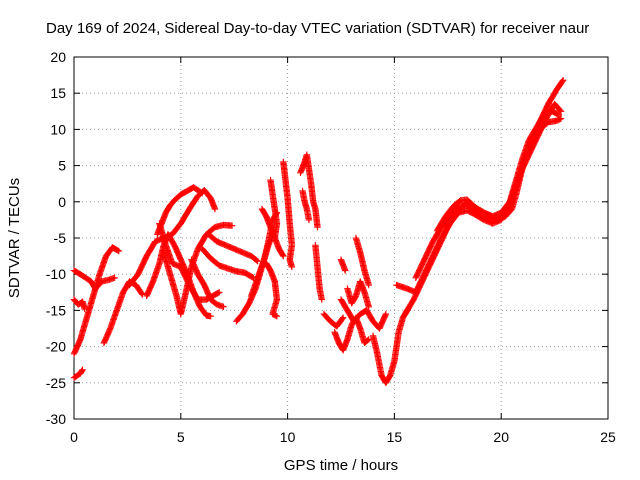 This screenshot has height=480, width=640. Describe the element at coordinates (56, 383) in the screenshot. I see `y-tick-label: -25` at that location.